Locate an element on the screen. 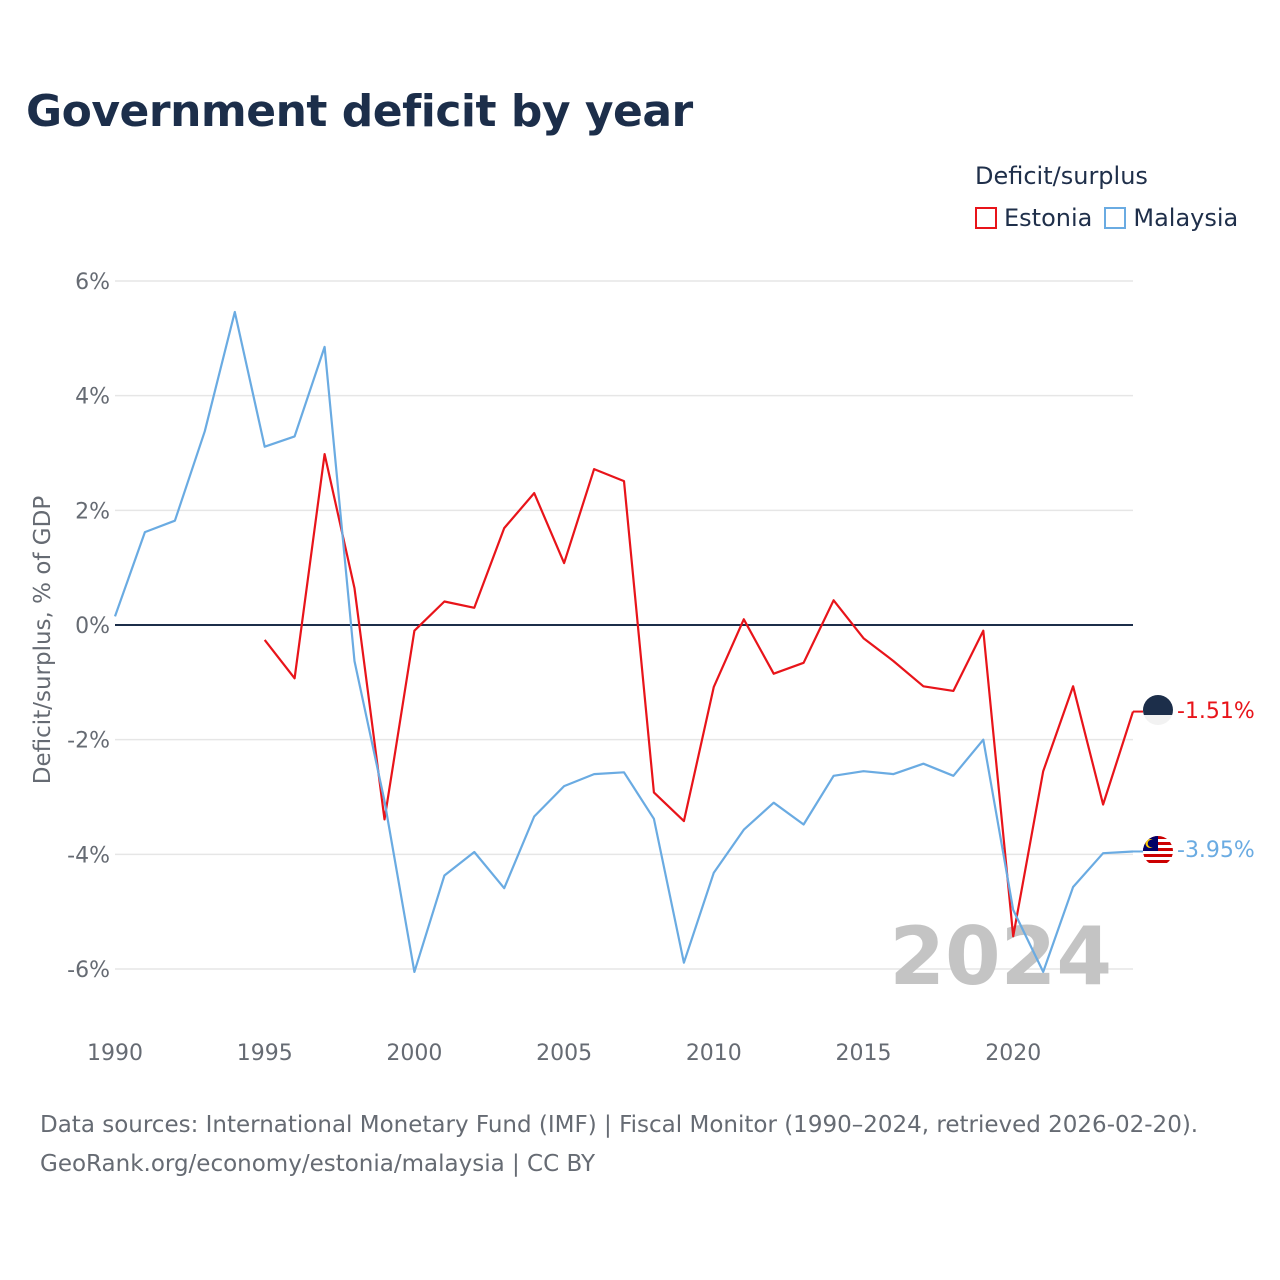 The height and width of the screenshot is (1280, 1280). x-tick-label: 1990 is located at coordinates (115, 1053).